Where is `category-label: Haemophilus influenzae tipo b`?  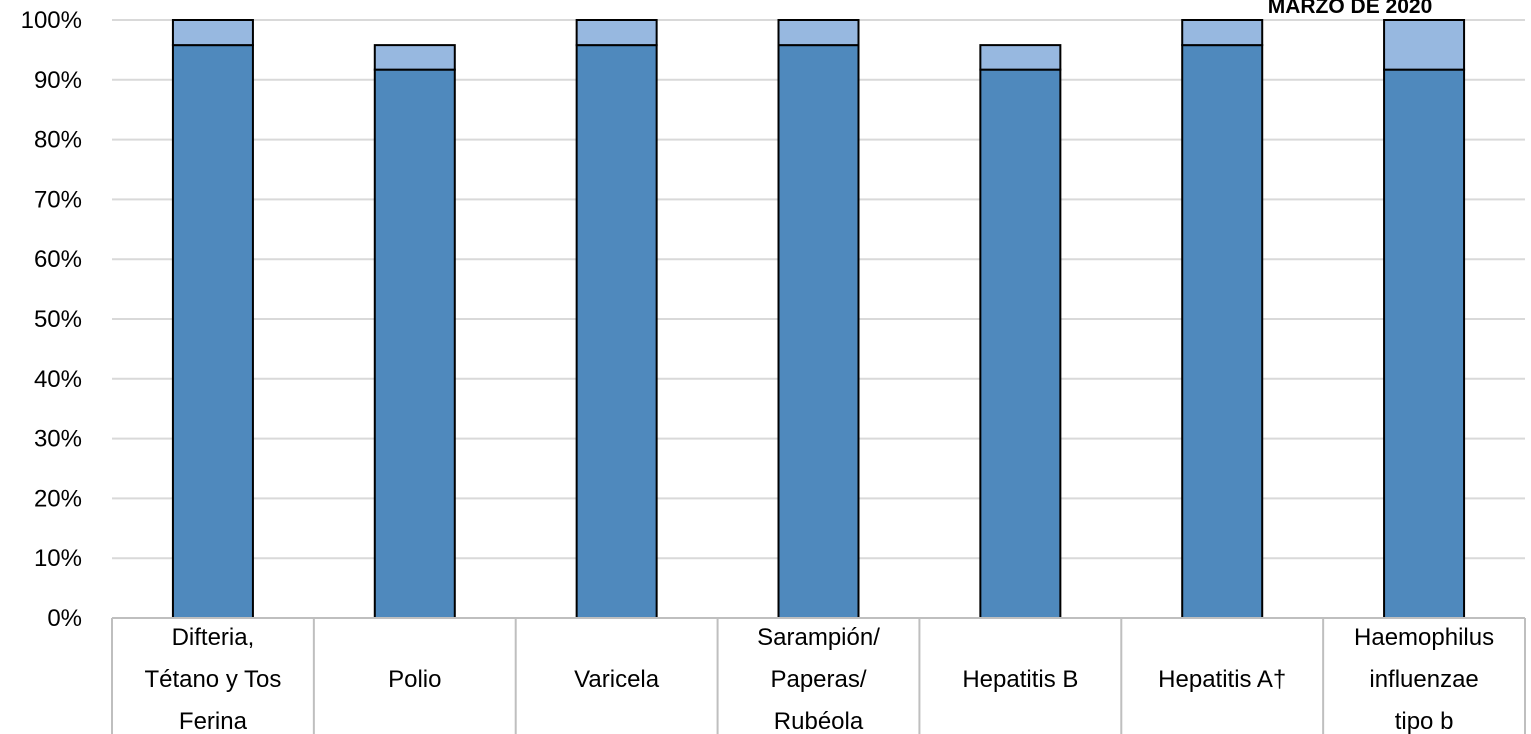
category-label: Haemophilus influenzae tipo b is located at coordinates (1424, 679).